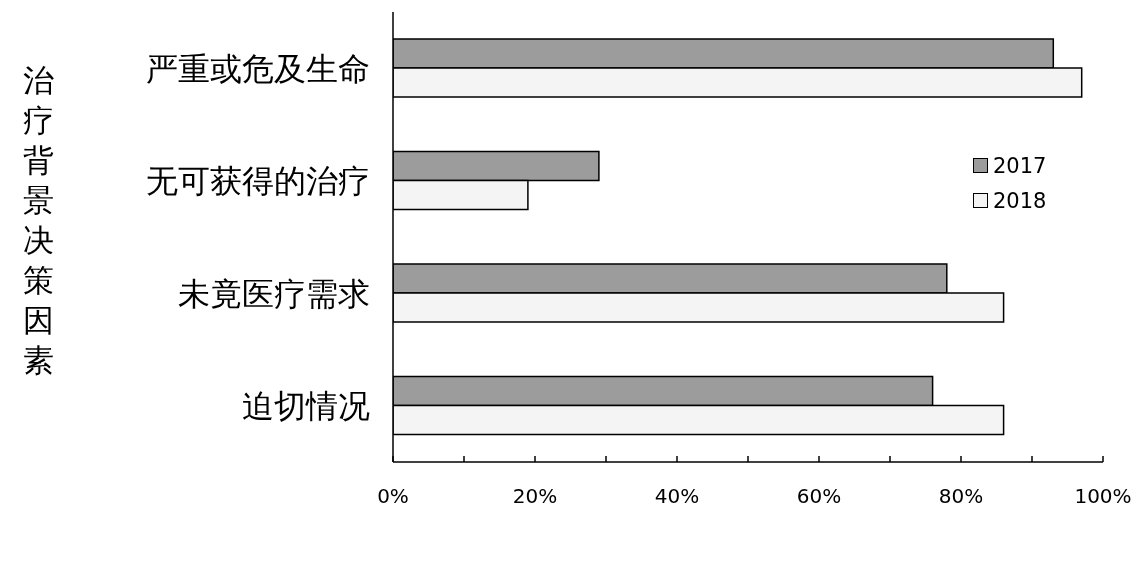 The height and width of the screenshot is (578, 1146). I want to click on legend-label: 2018, so click(1020, 200).